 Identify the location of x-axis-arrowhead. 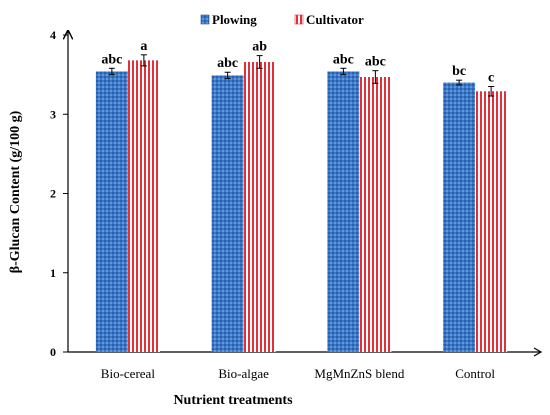
(538, 352).